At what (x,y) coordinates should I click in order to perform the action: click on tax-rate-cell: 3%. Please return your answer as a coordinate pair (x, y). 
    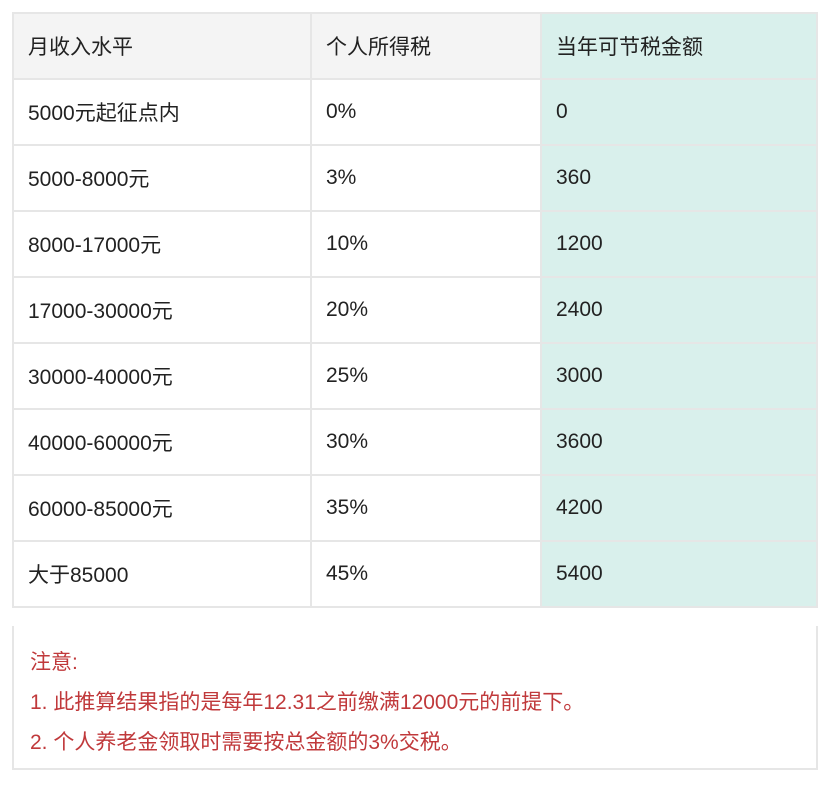
    Looking at the image, I should click on (426, 178).